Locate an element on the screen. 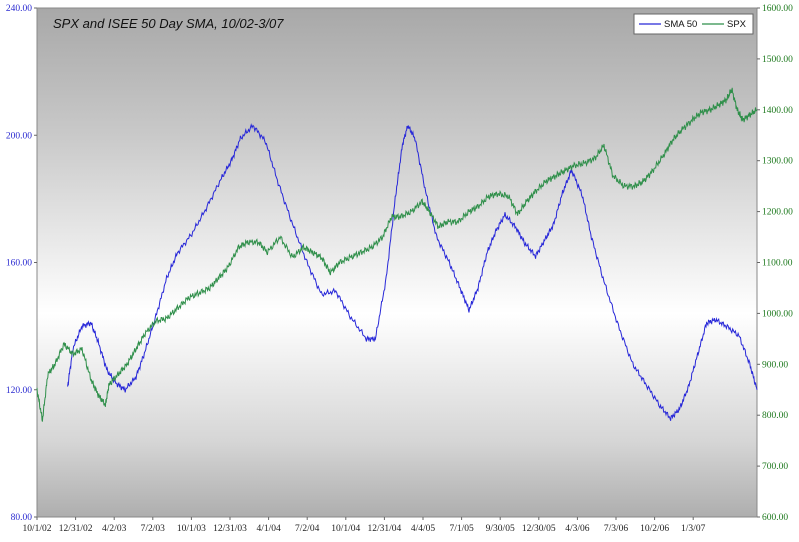  x-axis-tick-label: 4/1/04 is located at coordinates (268, 529).